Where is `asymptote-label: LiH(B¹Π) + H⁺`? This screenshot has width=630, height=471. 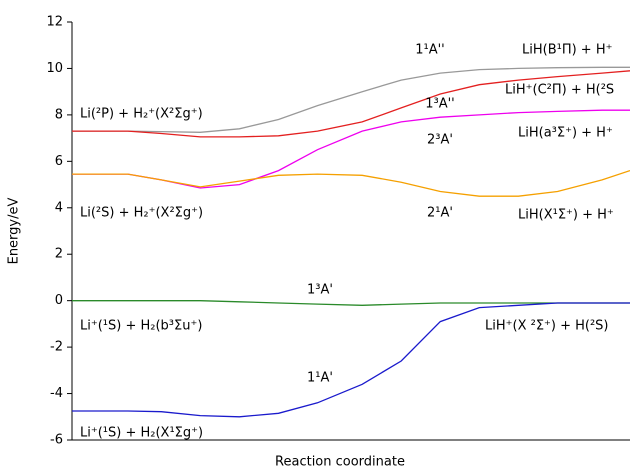 asymptote-label: LiH(B¹Π) + H⁺ is located at coordinates (567, 50).